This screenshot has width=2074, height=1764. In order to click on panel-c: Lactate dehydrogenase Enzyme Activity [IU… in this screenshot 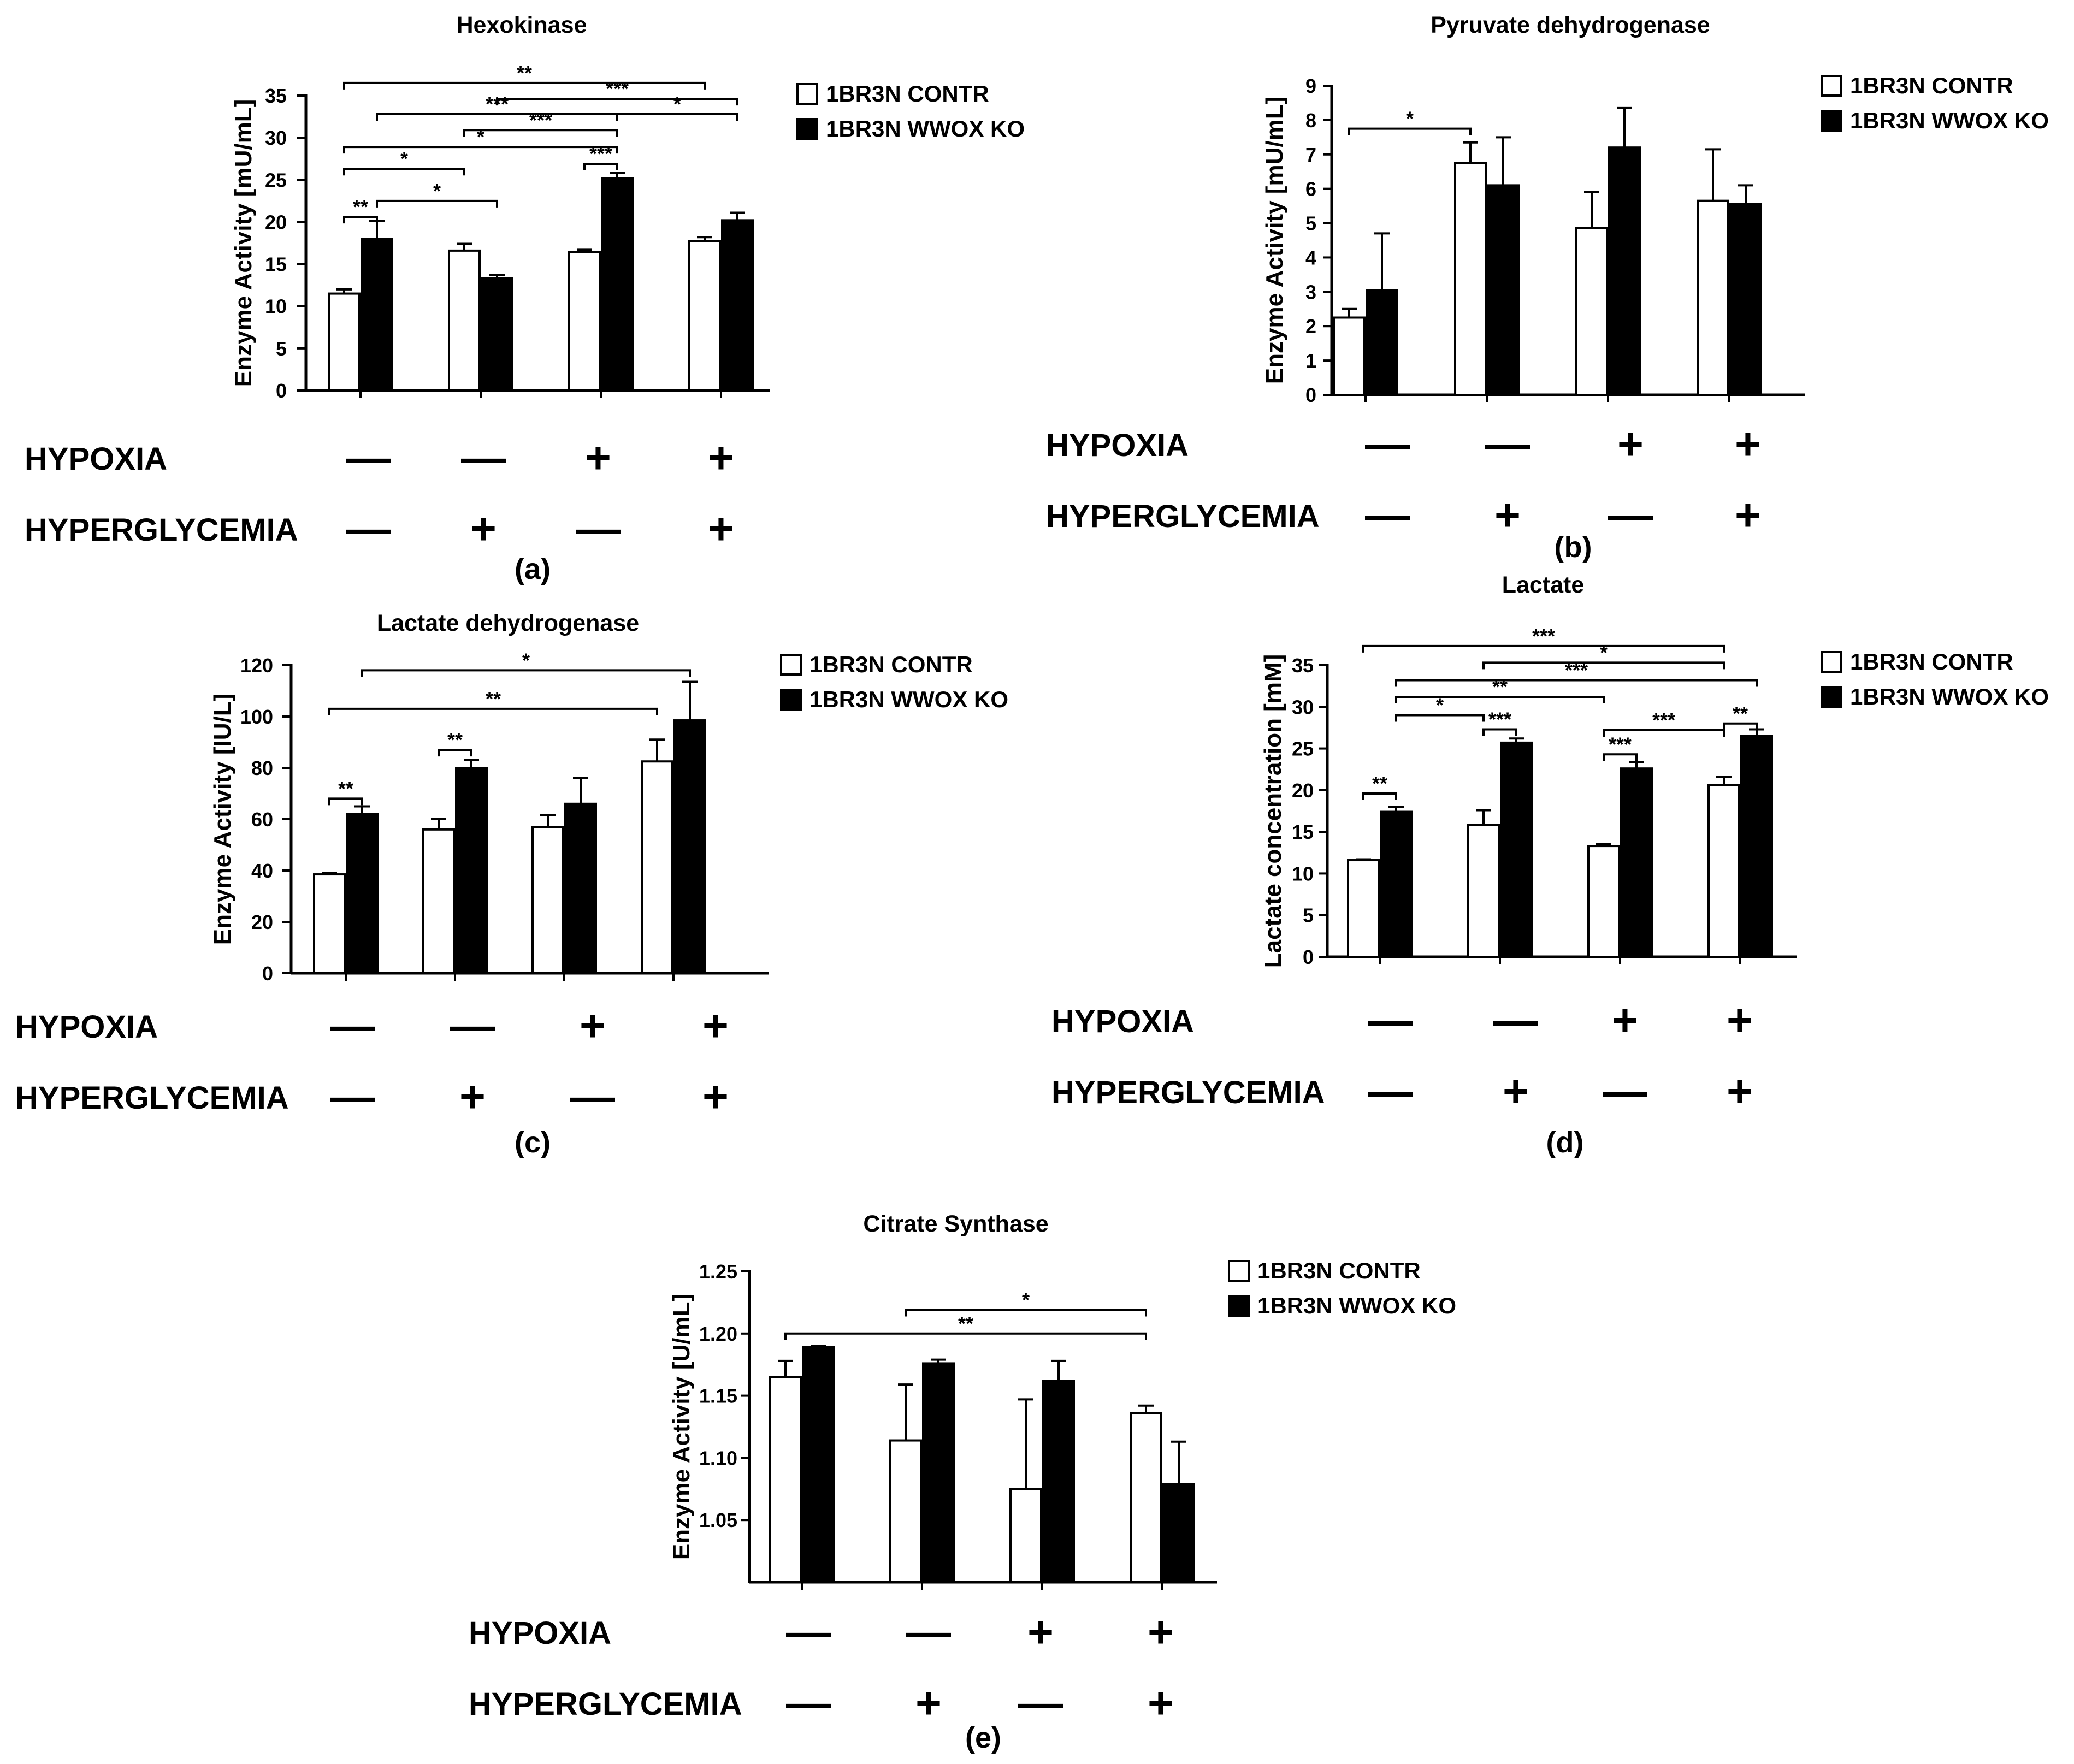, I will do `click(512, 884)`.